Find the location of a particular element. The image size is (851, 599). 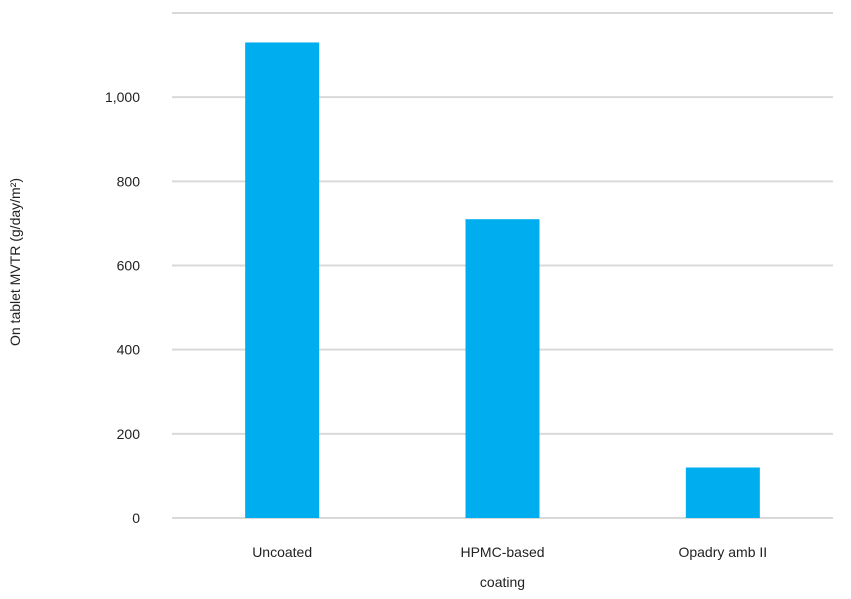

y-tick-label: 1,000 is located at coordinates (122, 97).